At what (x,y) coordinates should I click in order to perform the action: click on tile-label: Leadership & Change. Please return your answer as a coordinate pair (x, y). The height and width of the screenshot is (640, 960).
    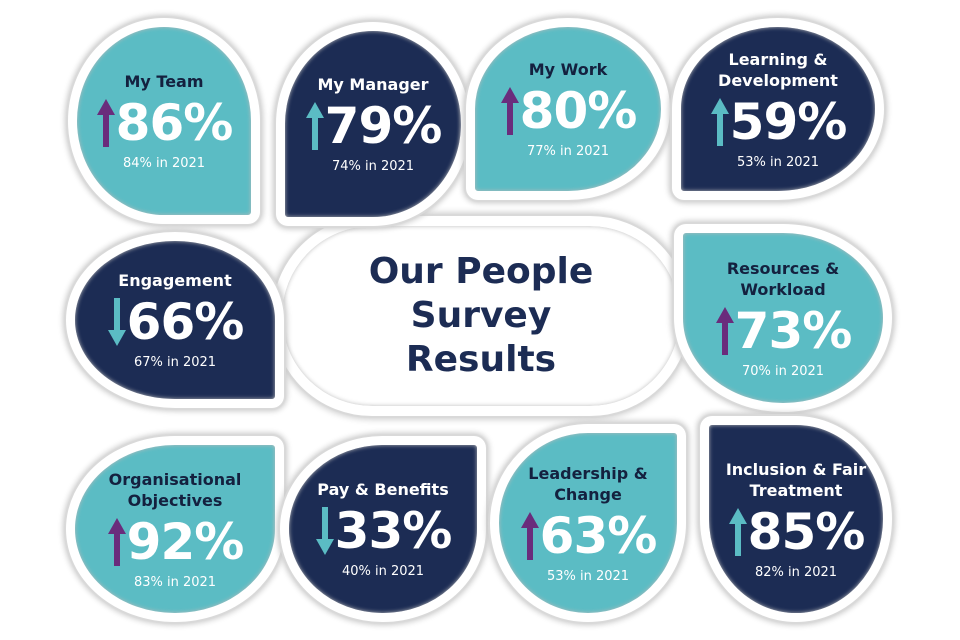
    Looking at the image, I should click on (588, 483).